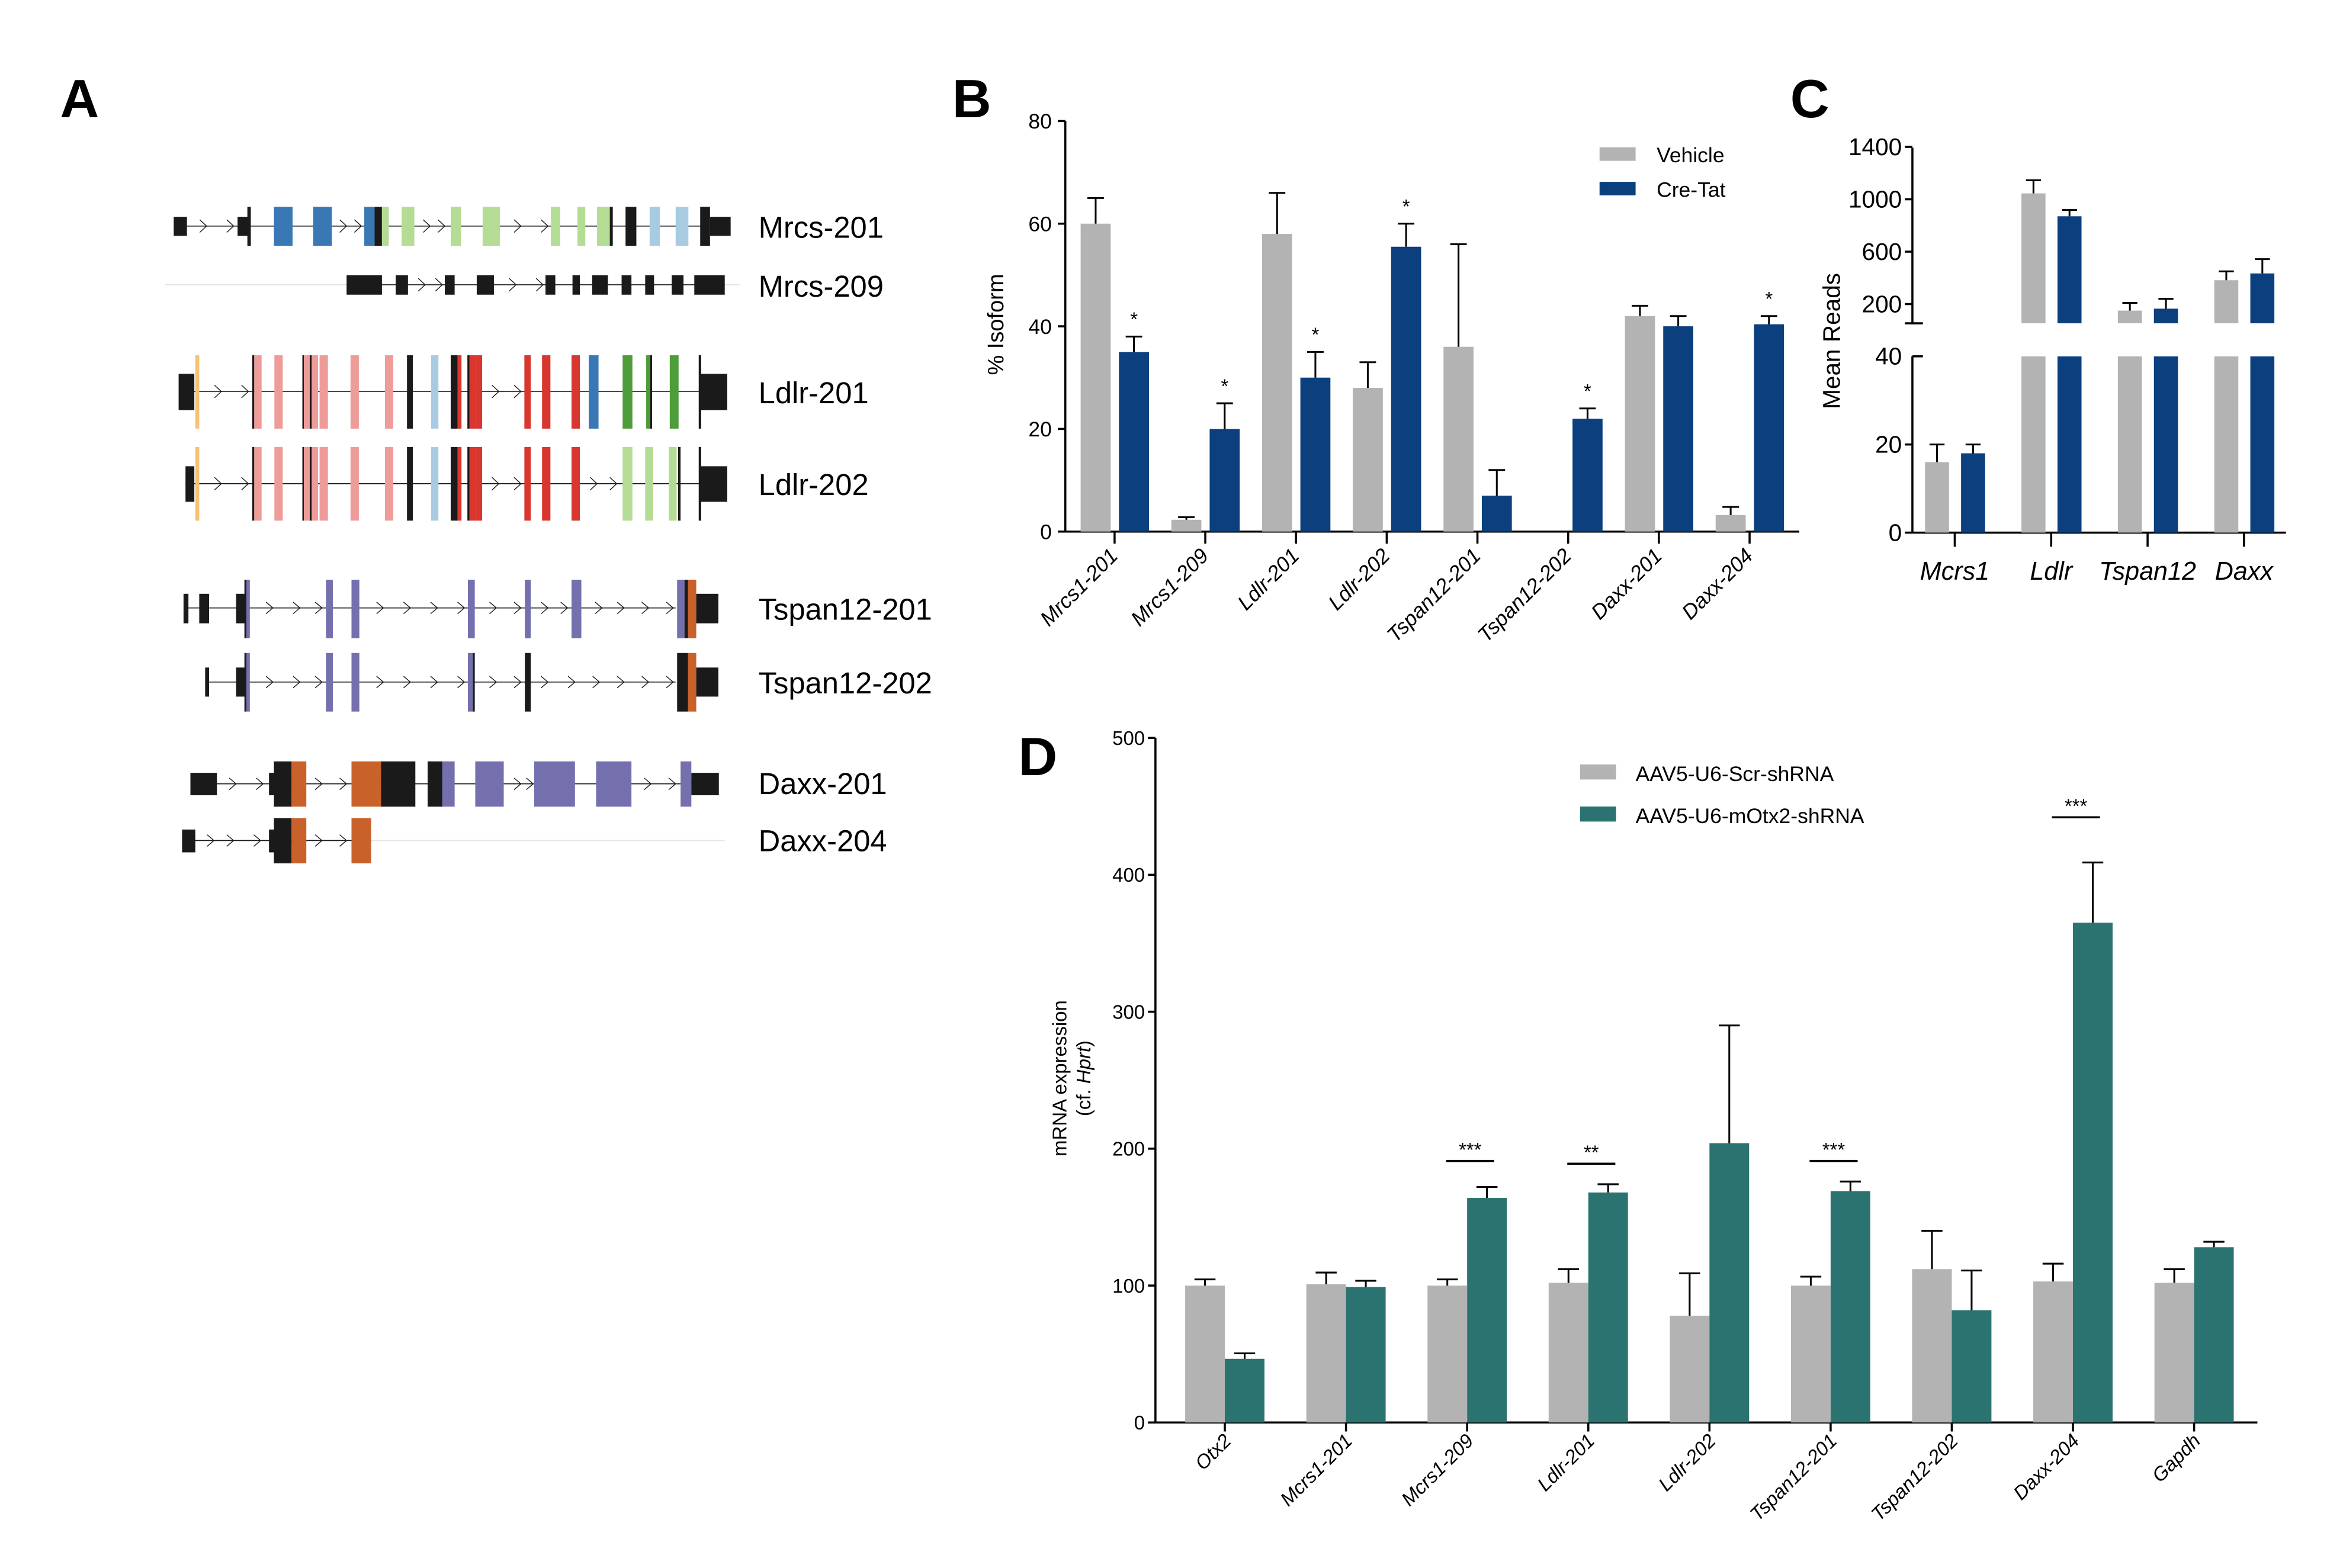 The width and height of the screenshot is (2343, 1568). Describe the element at coordinates (845, 683) in the screenshot. I see `transcript-label: Tspan12-202` at that location.